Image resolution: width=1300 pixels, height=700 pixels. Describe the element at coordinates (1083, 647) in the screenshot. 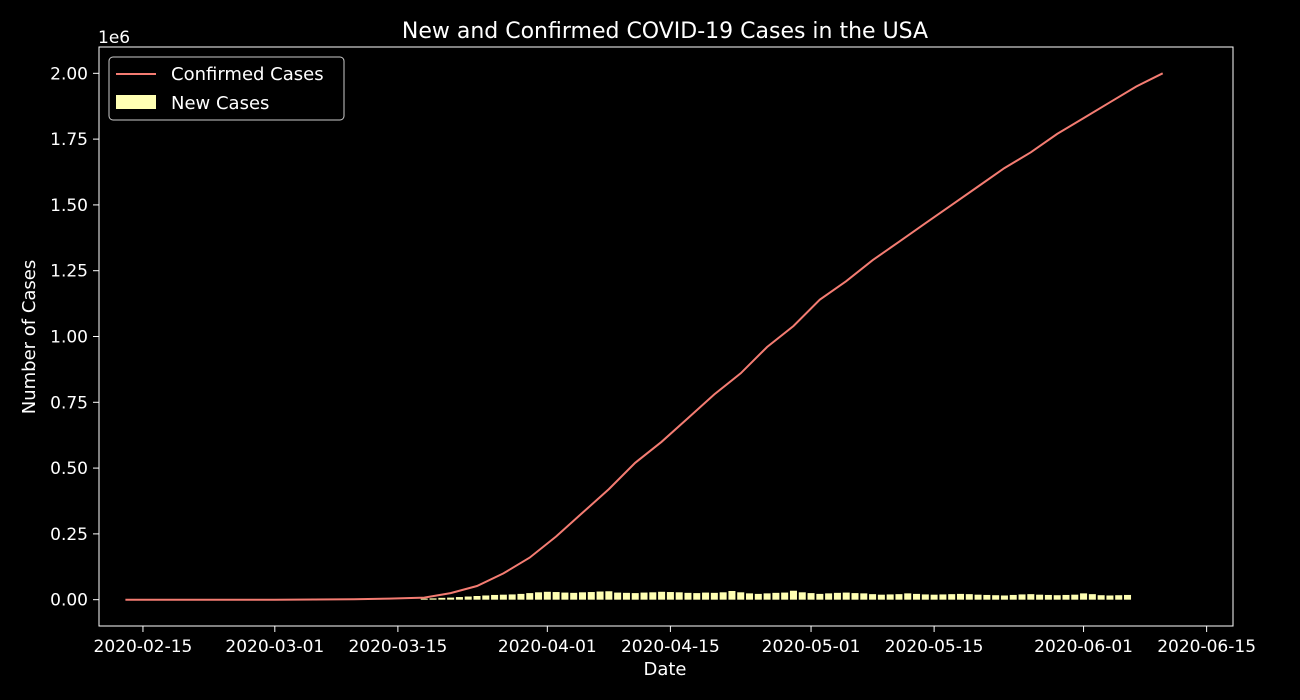

I see `x-tick-label: 2020-06-01` at that location.